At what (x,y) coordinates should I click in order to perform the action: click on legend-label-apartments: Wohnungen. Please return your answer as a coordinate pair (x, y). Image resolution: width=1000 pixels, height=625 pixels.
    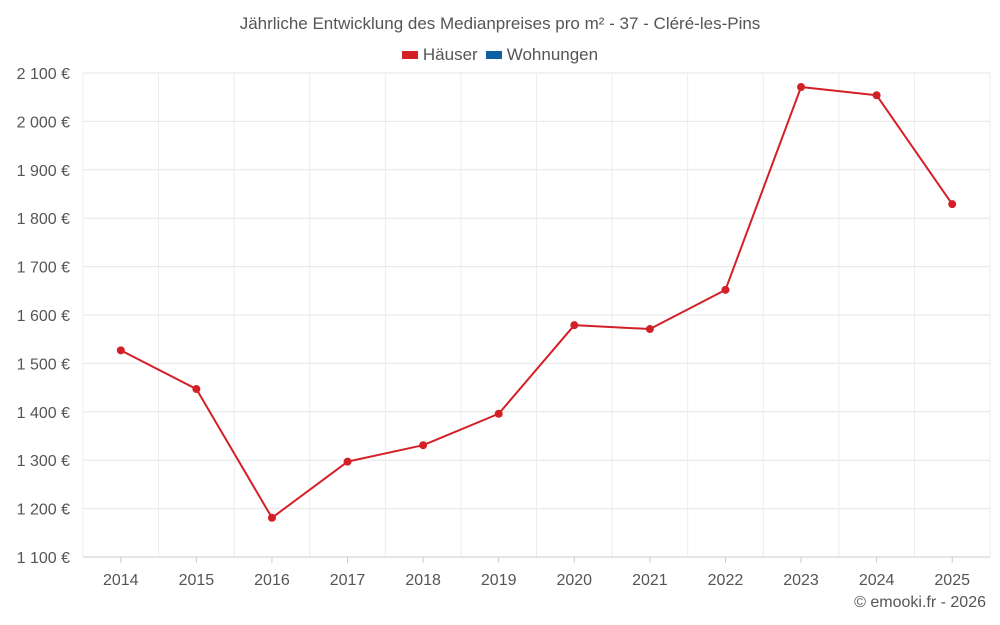
    Looking at the image, I should click on (552, 54).